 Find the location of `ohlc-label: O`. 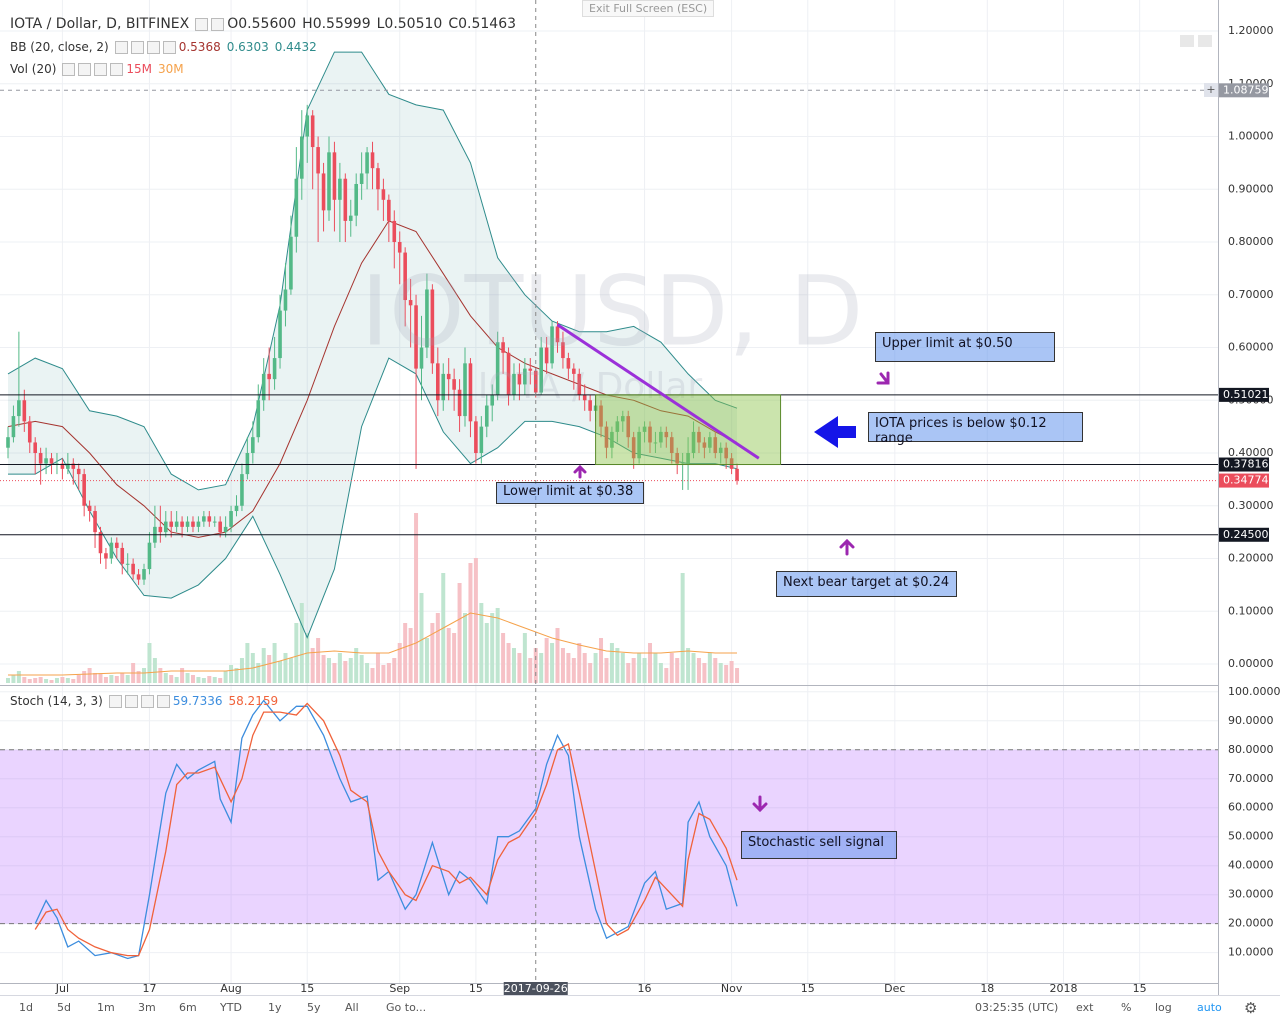

ohlc-label: O is located at coordinates (233, 24).